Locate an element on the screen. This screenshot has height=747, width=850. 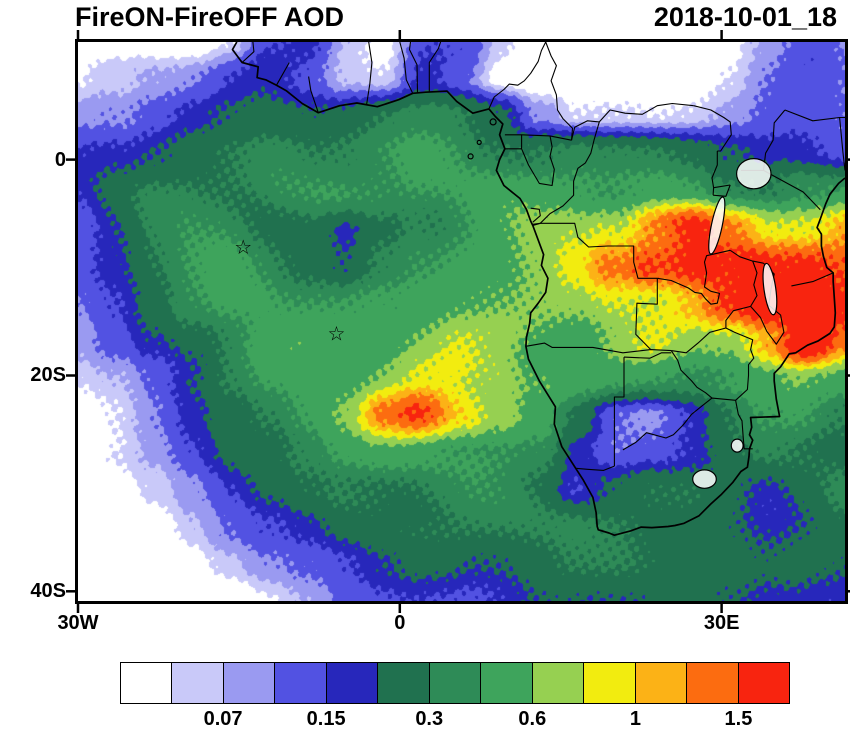
colorbar-tick-label: 0.15 is located at coordinates (326, 719).